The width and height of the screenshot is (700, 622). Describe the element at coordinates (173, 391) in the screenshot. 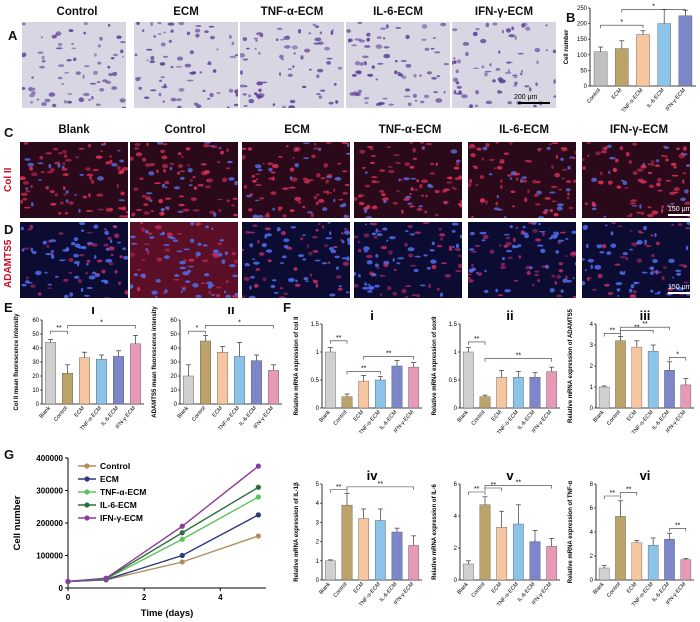

I see `y-tick-label: 10` at that location.